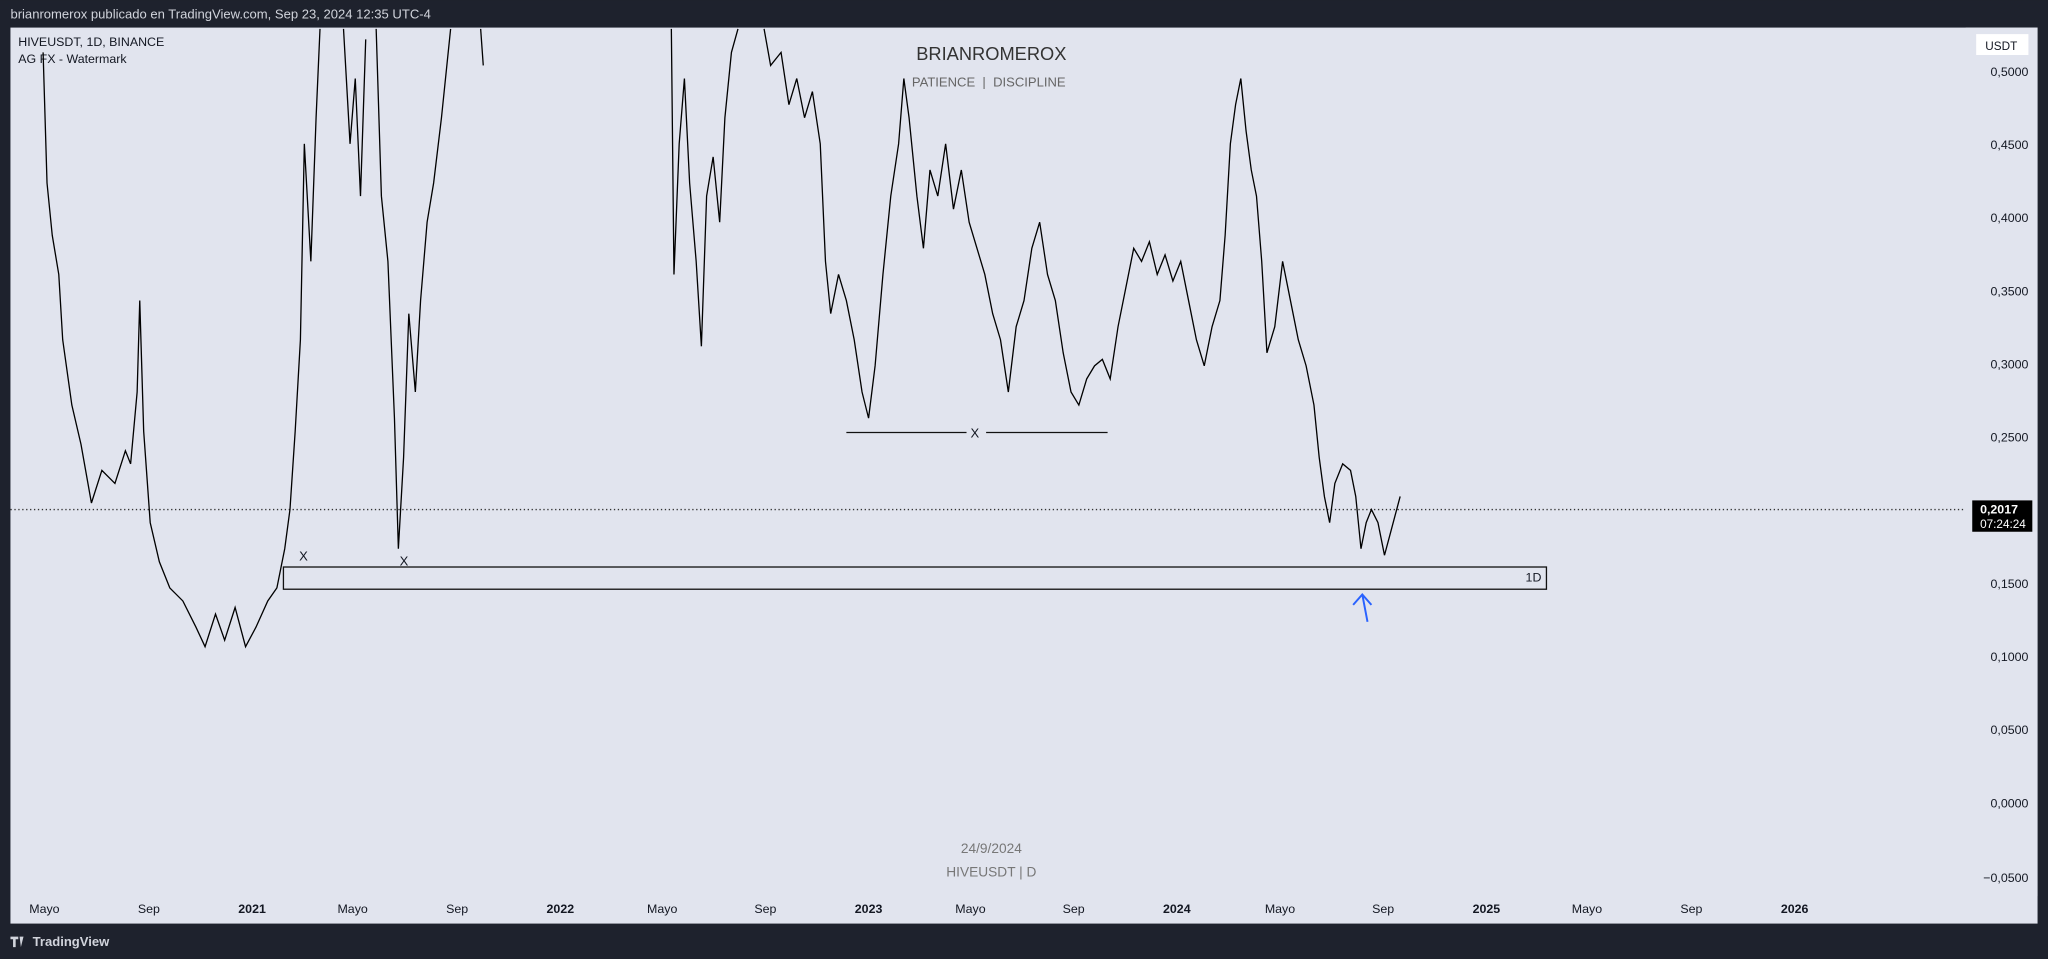 The height and width of the screenshot is (959, 2048). What do you see at coordinates (2010, 584) in the screenshot?
I see `price-label: 0,1500` at bounding box center [2010, 584].